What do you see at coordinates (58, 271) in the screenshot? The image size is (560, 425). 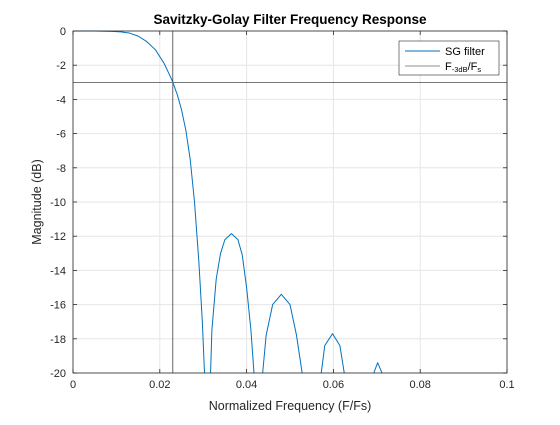 I see `y-tick-label: -14` at bounding box center [58, 271].